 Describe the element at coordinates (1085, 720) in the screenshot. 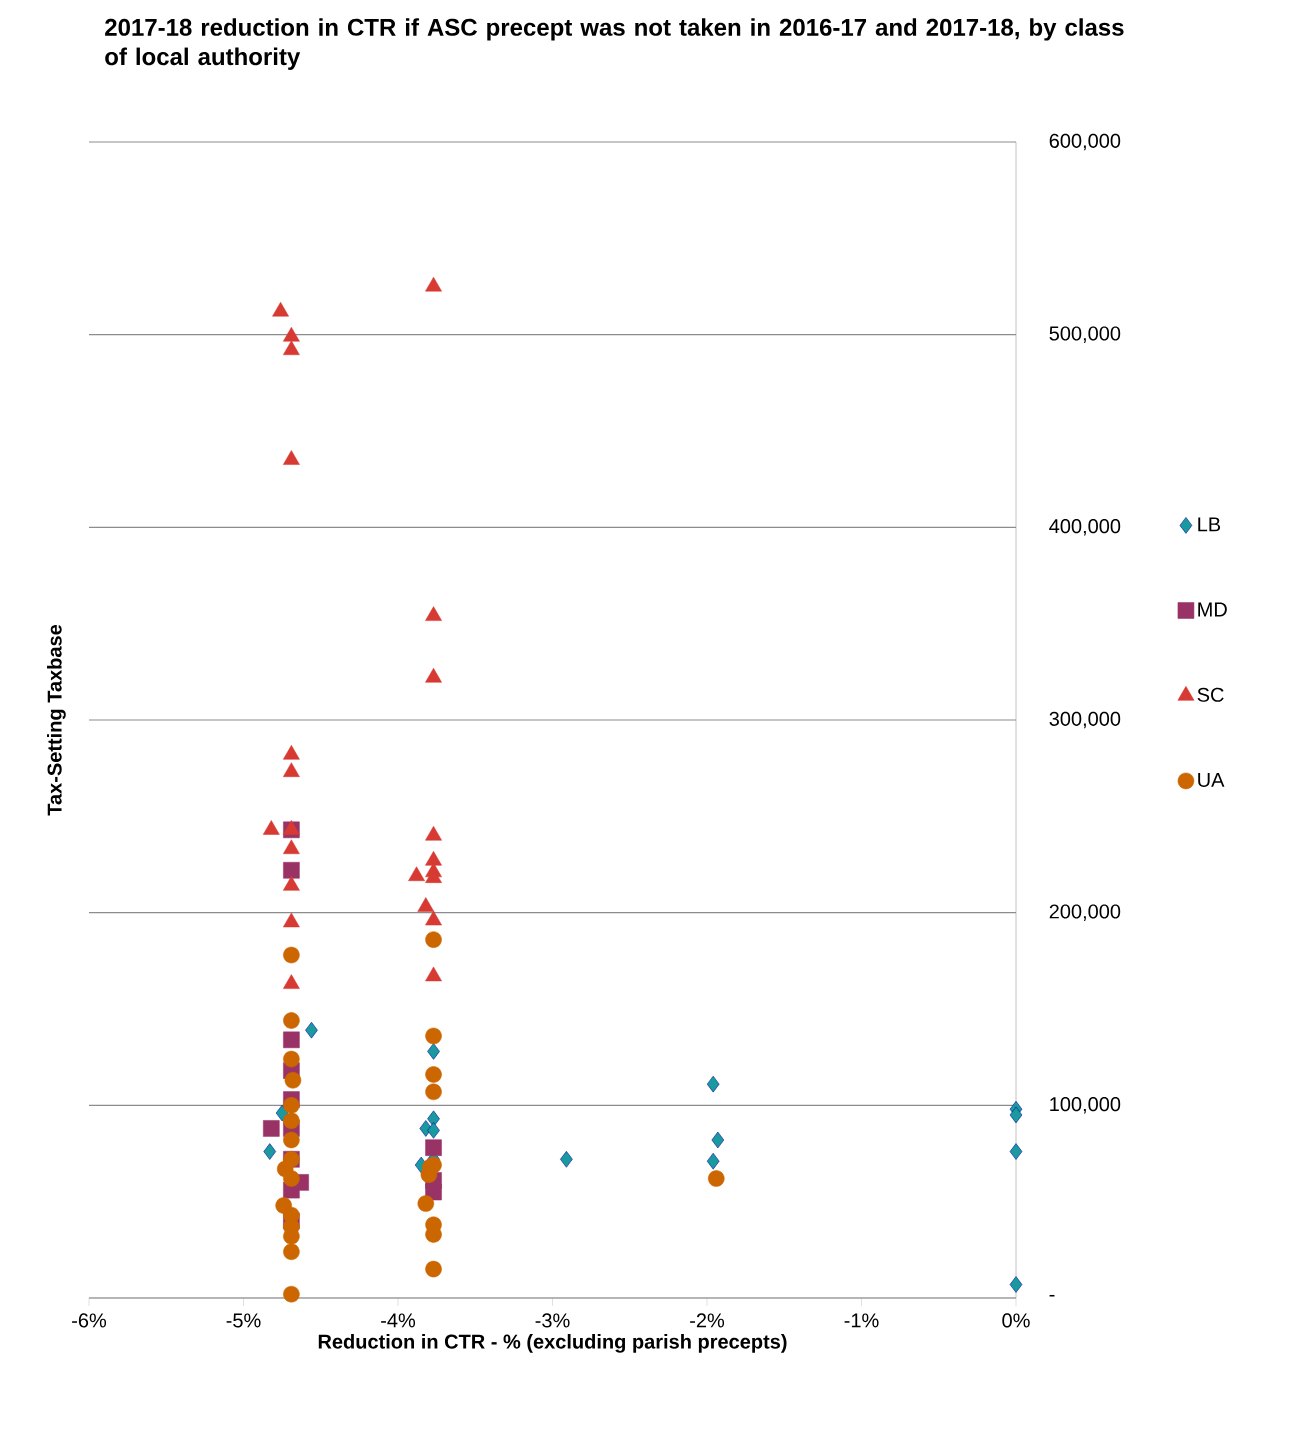

I see `y-tick-label: 300,000` at that location.